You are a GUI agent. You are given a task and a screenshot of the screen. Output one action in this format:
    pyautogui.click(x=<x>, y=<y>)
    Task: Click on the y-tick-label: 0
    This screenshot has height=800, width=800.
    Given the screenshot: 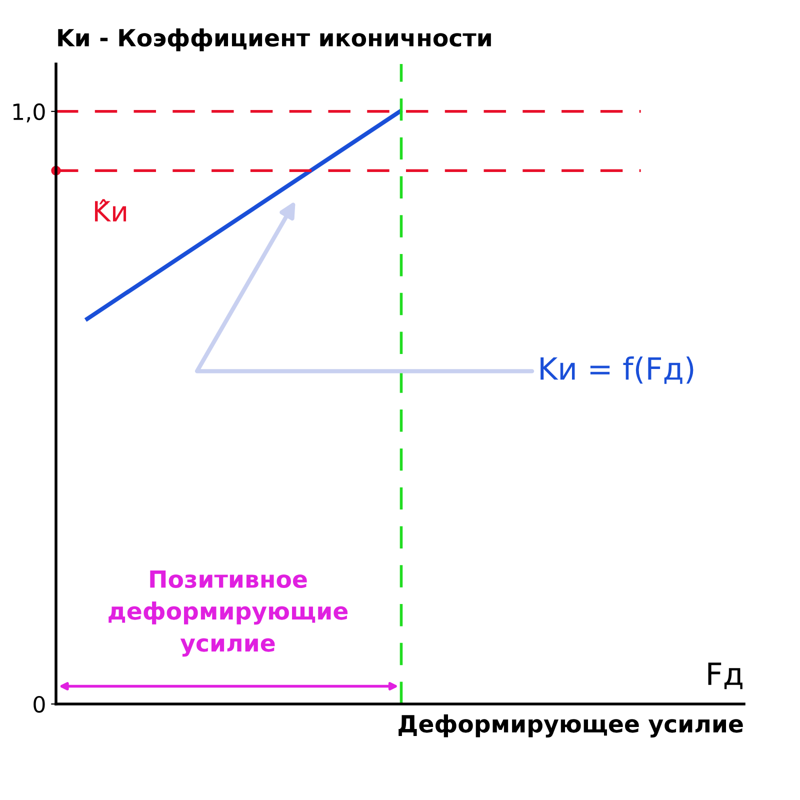 What is the action you would take?
    pyautogui.click(x=39, y=704)
    